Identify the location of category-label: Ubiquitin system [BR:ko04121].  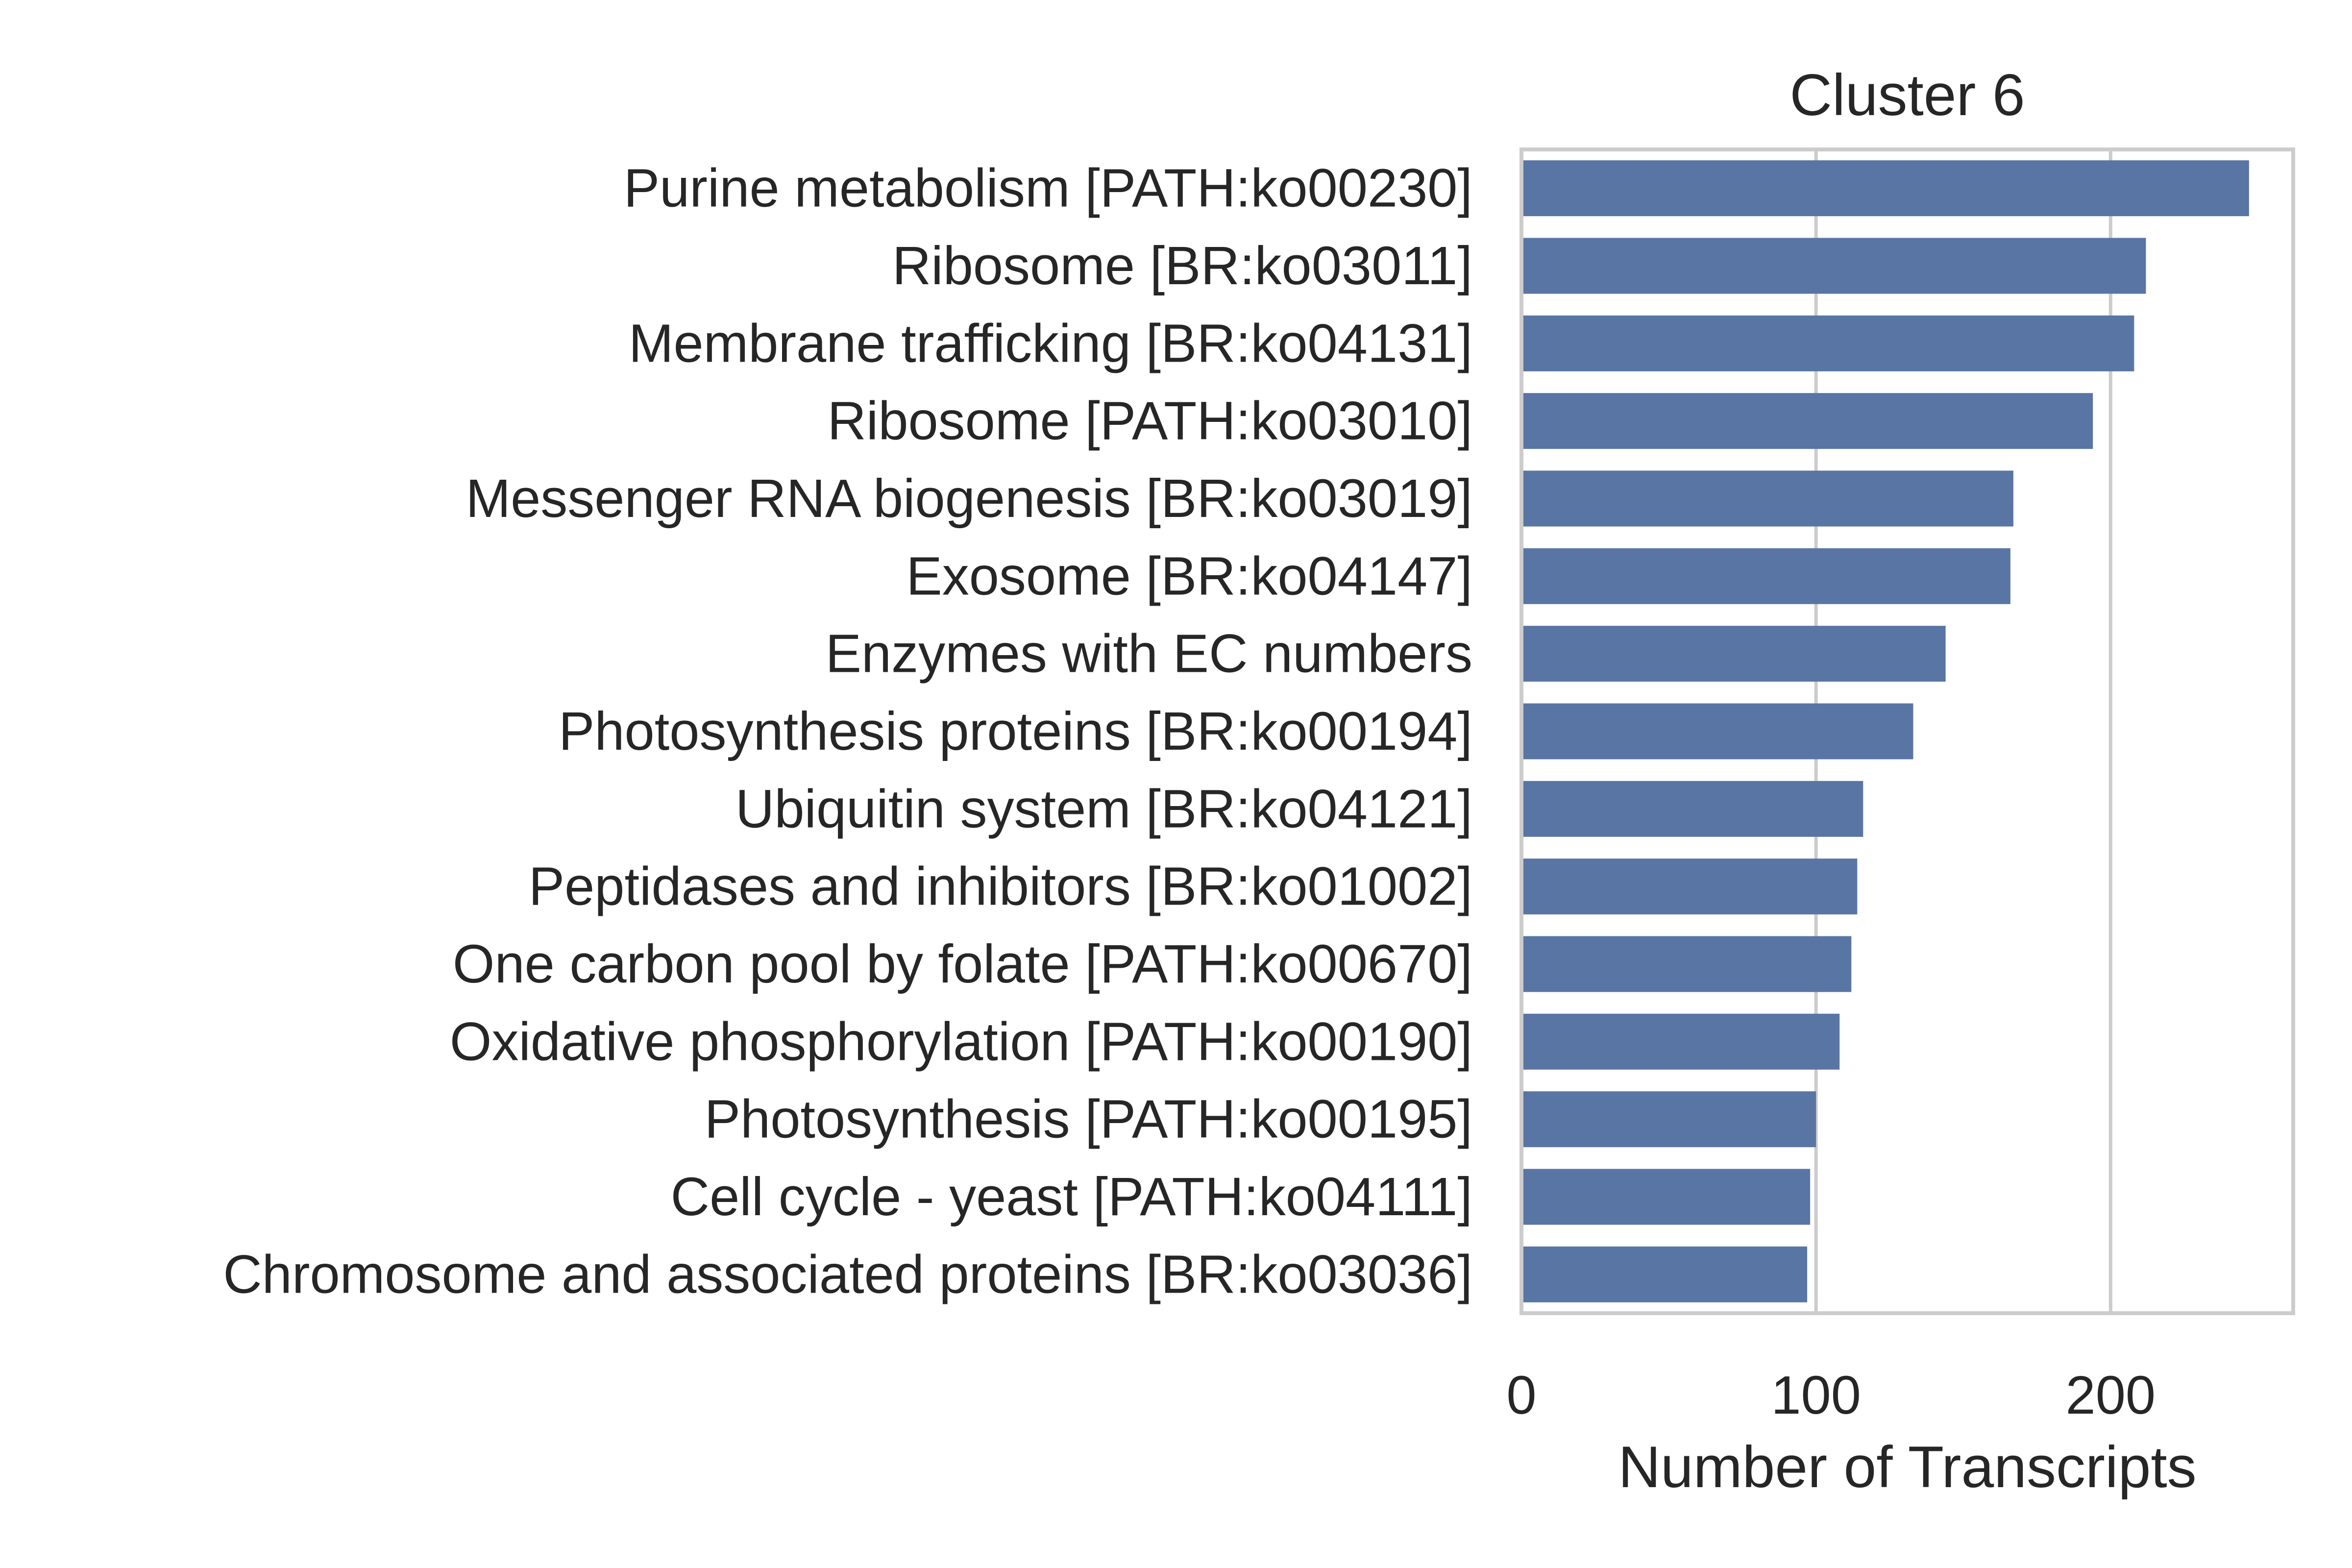
(1103, 809).